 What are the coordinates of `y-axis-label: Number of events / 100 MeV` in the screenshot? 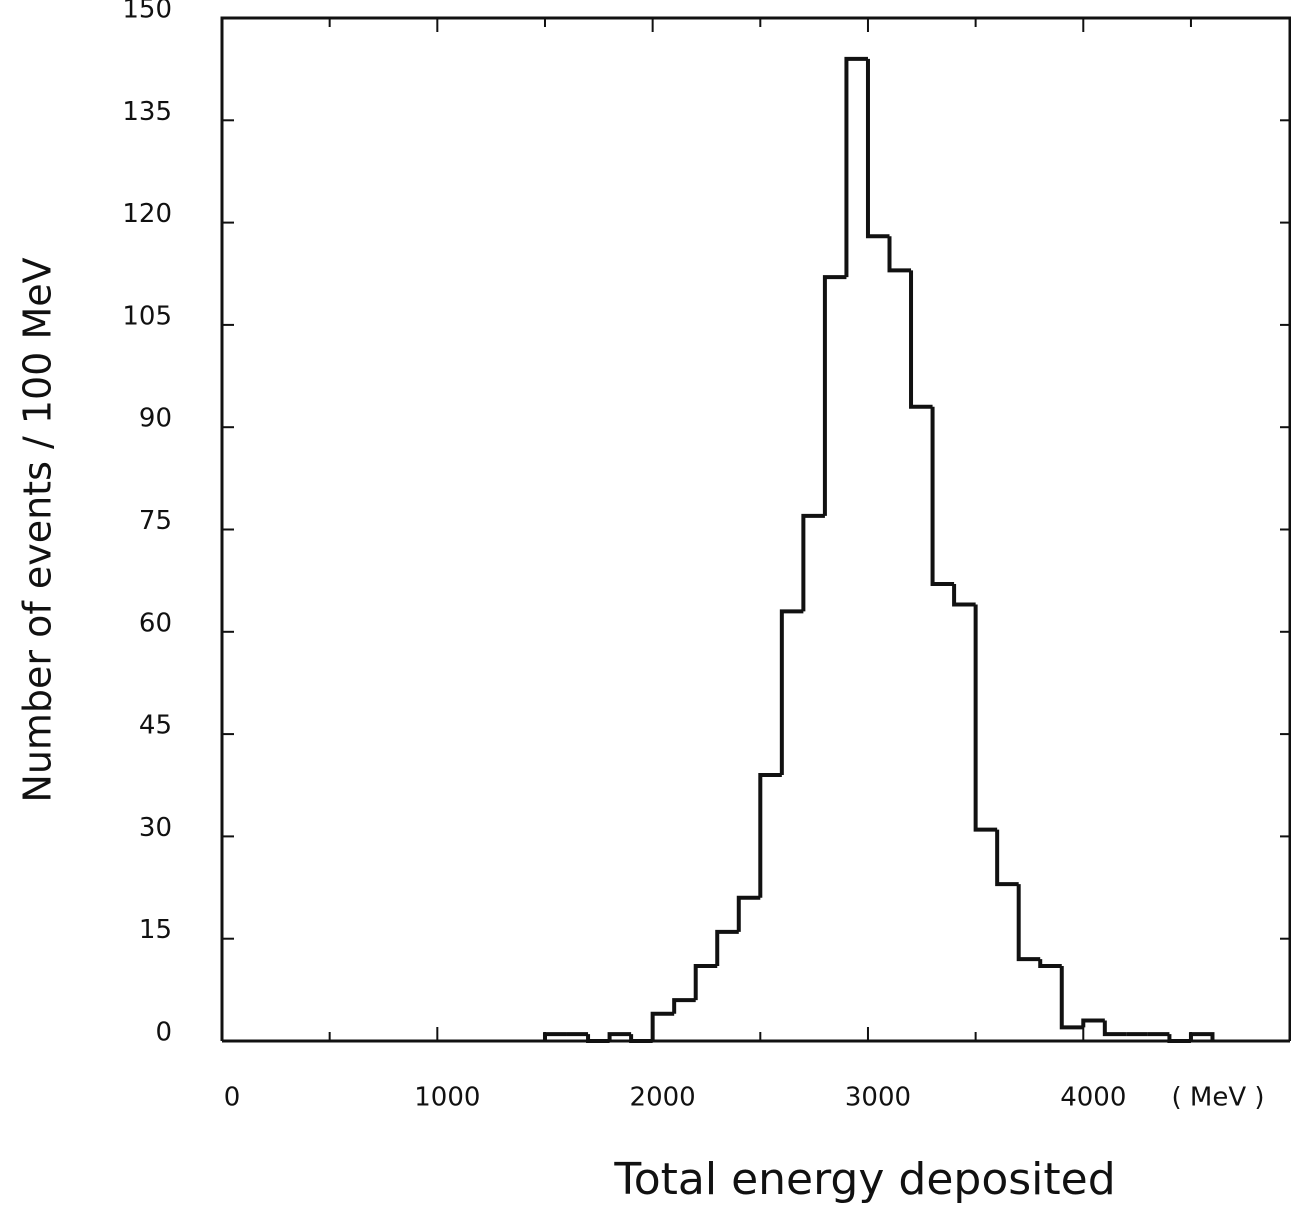 It's located at (38, 529).